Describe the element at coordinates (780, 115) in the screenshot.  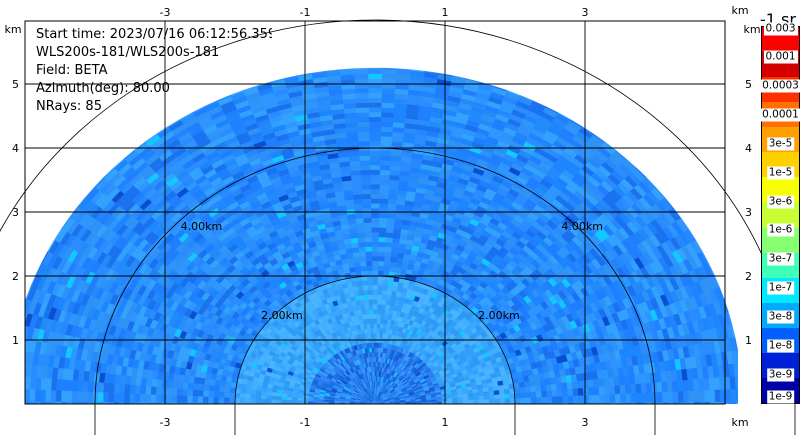
I see `colorbar-label: 0.0001` at that location.